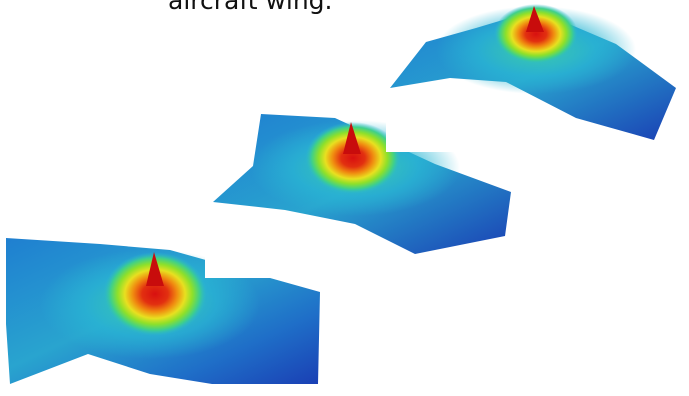 The height and width of the screenshot is (396, 689). I want to click on surface-graphic, so click(533, 72).